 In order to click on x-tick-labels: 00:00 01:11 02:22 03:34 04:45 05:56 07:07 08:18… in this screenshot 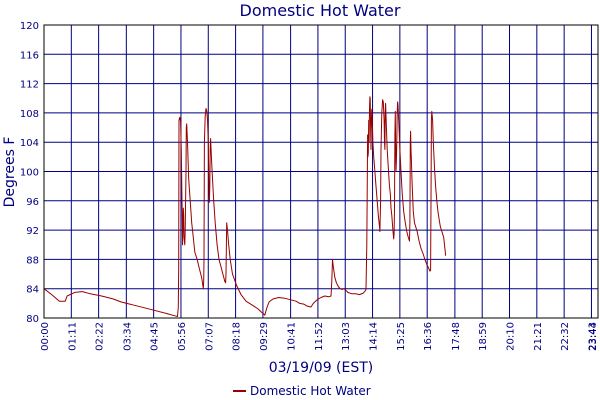, I will do `click(319, 336)`.